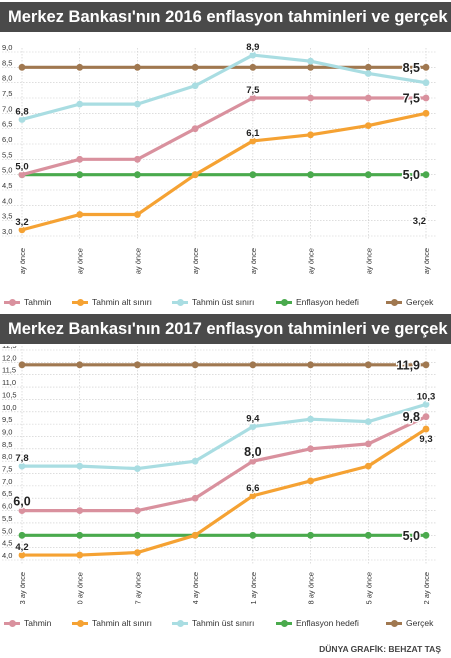 The height and width of the screenshot is (658, 451). Describe the element at coordinates (9, 357) in the screenshot. I see `y-tick-label: 12,0` at that location.